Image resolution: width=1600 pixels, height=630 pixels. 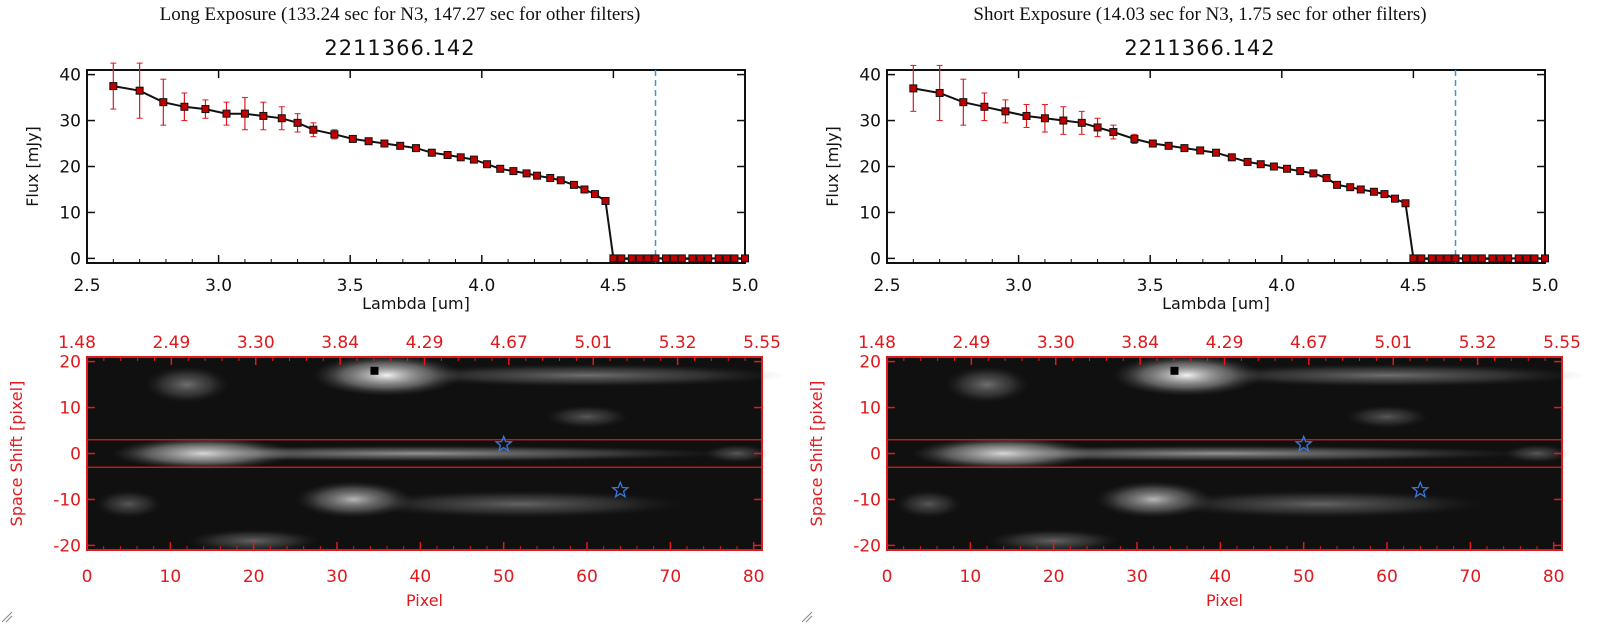 What do you see at coordinates (1150, 286) in the screenshot?
I see `x-tick-label: 3.5` at bounding box center [1150, 286].